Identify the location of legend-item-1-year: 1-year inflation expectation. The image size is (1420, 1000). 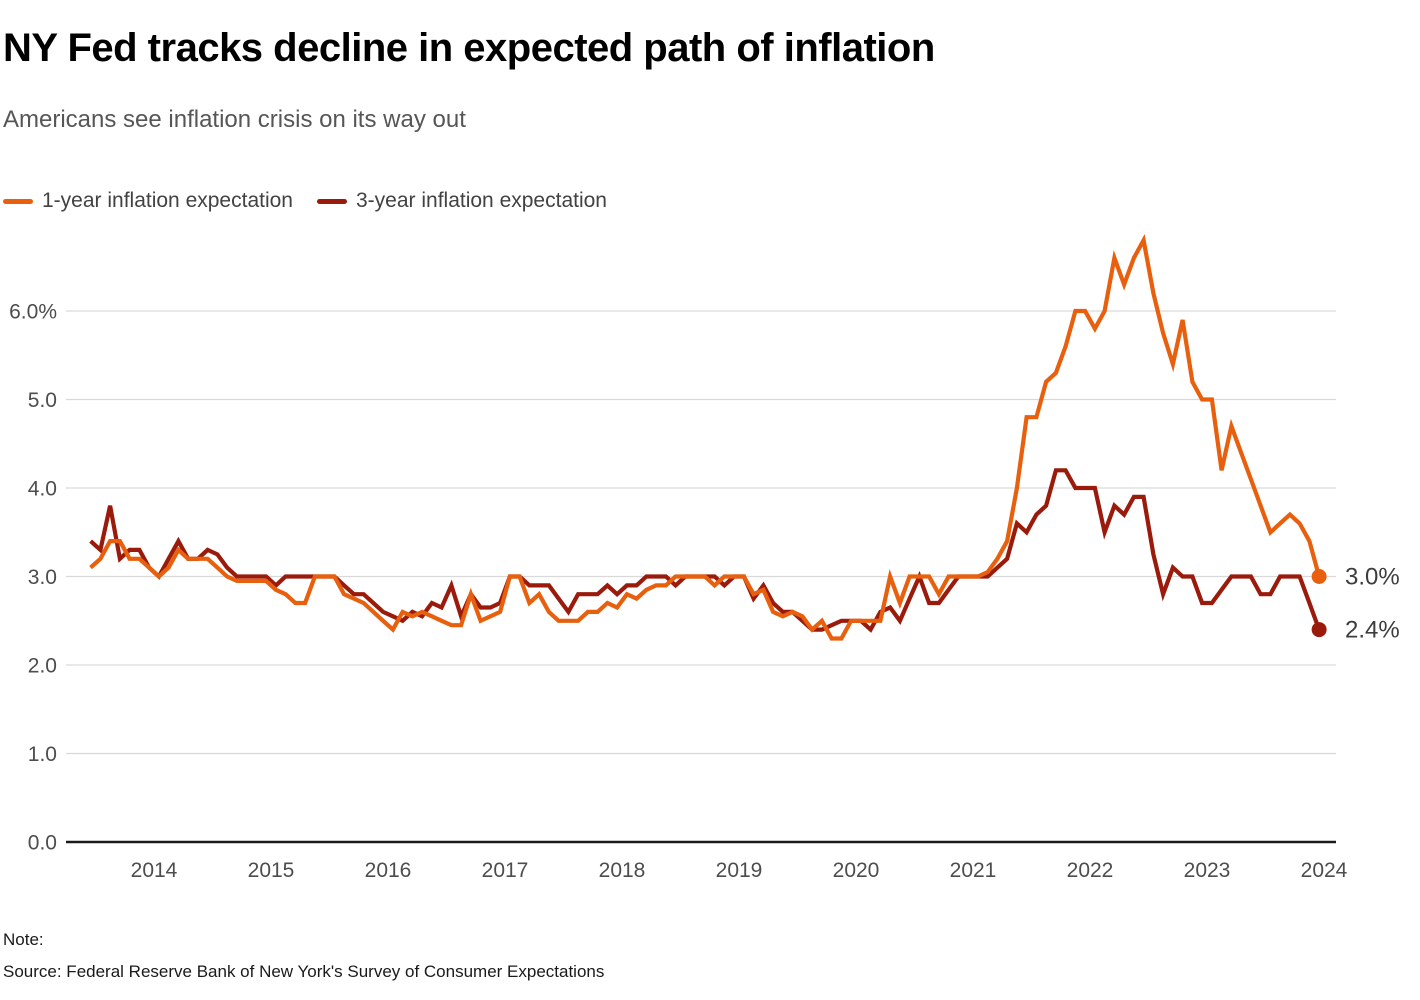
(148, 201).